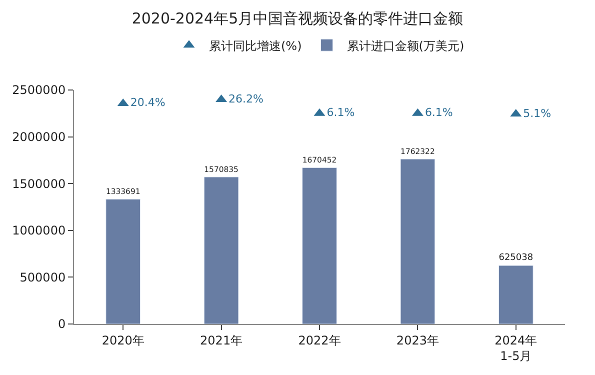  I want to click on data-label: 26.2%, so click(246, 99).